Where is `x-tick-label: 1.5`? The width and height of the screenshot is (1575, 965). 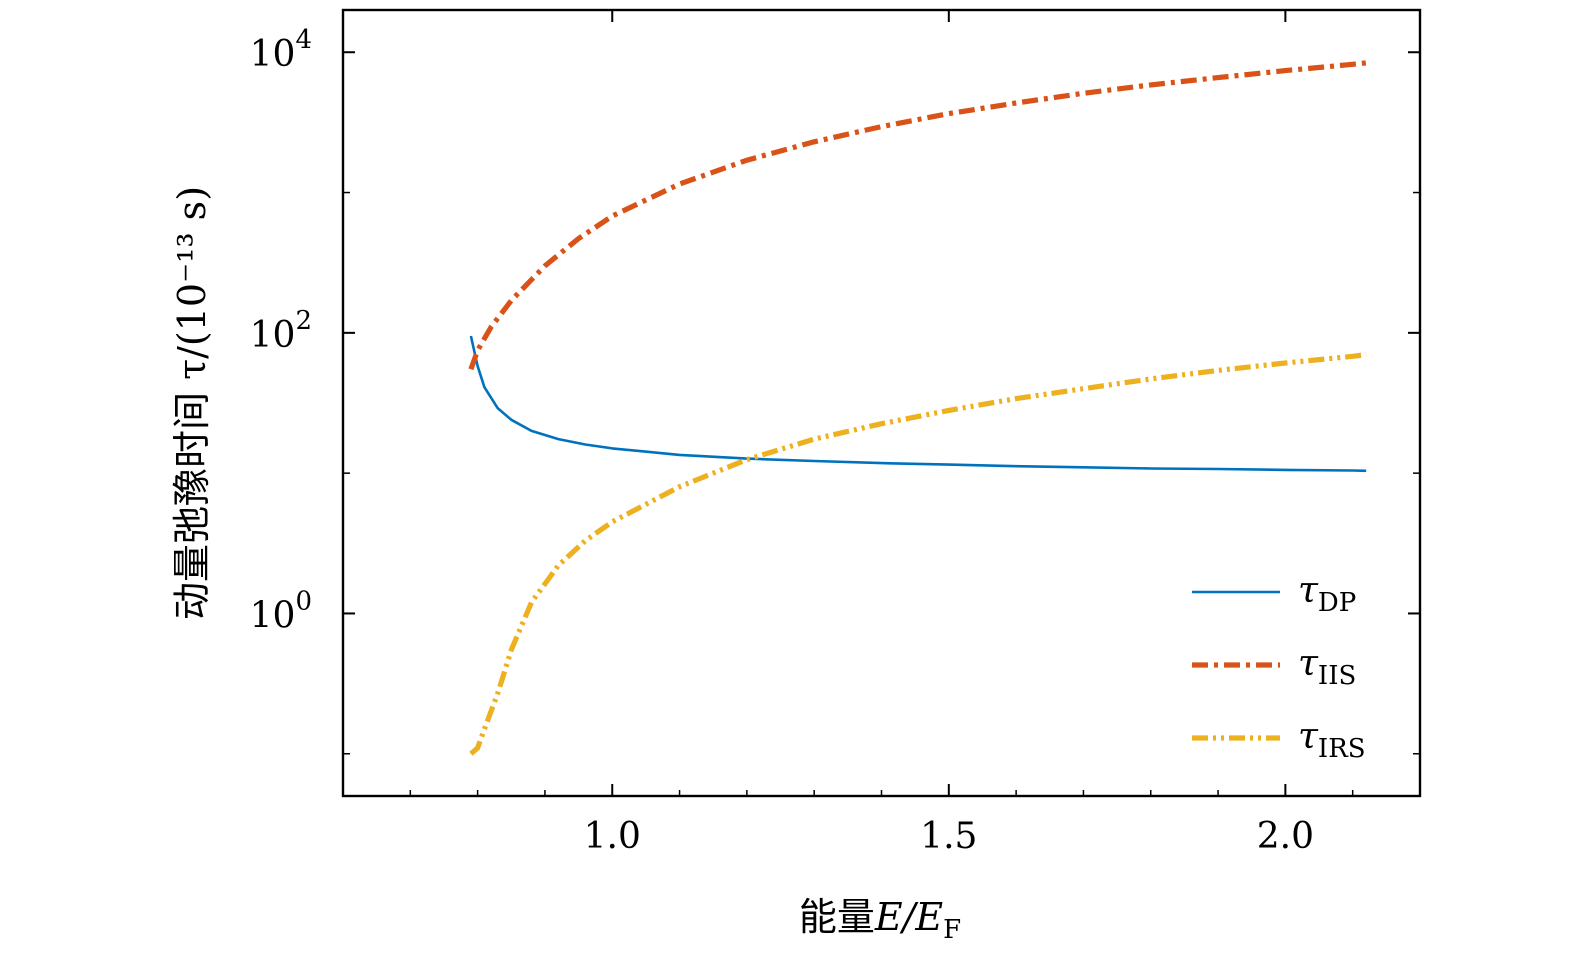 x-tick-label: 1.5 is located at coordinates (948, 836).